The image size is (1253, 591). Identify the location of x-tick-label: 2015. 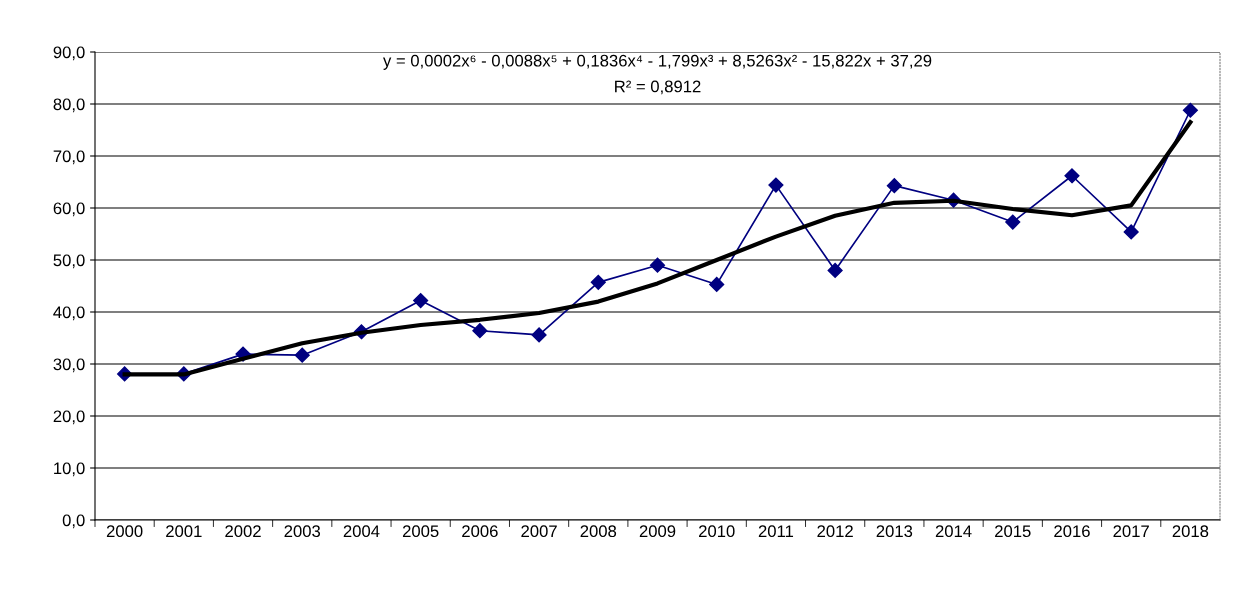
(1013, 531).